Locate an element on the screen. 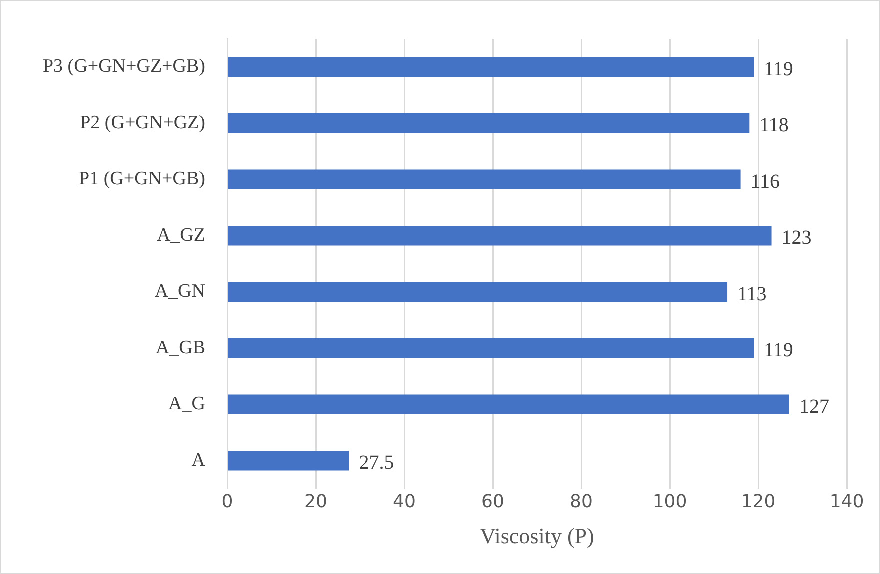 This screenshot has width=880, height=574. x-tick-label: 100 is located at coordinates (670, 501).